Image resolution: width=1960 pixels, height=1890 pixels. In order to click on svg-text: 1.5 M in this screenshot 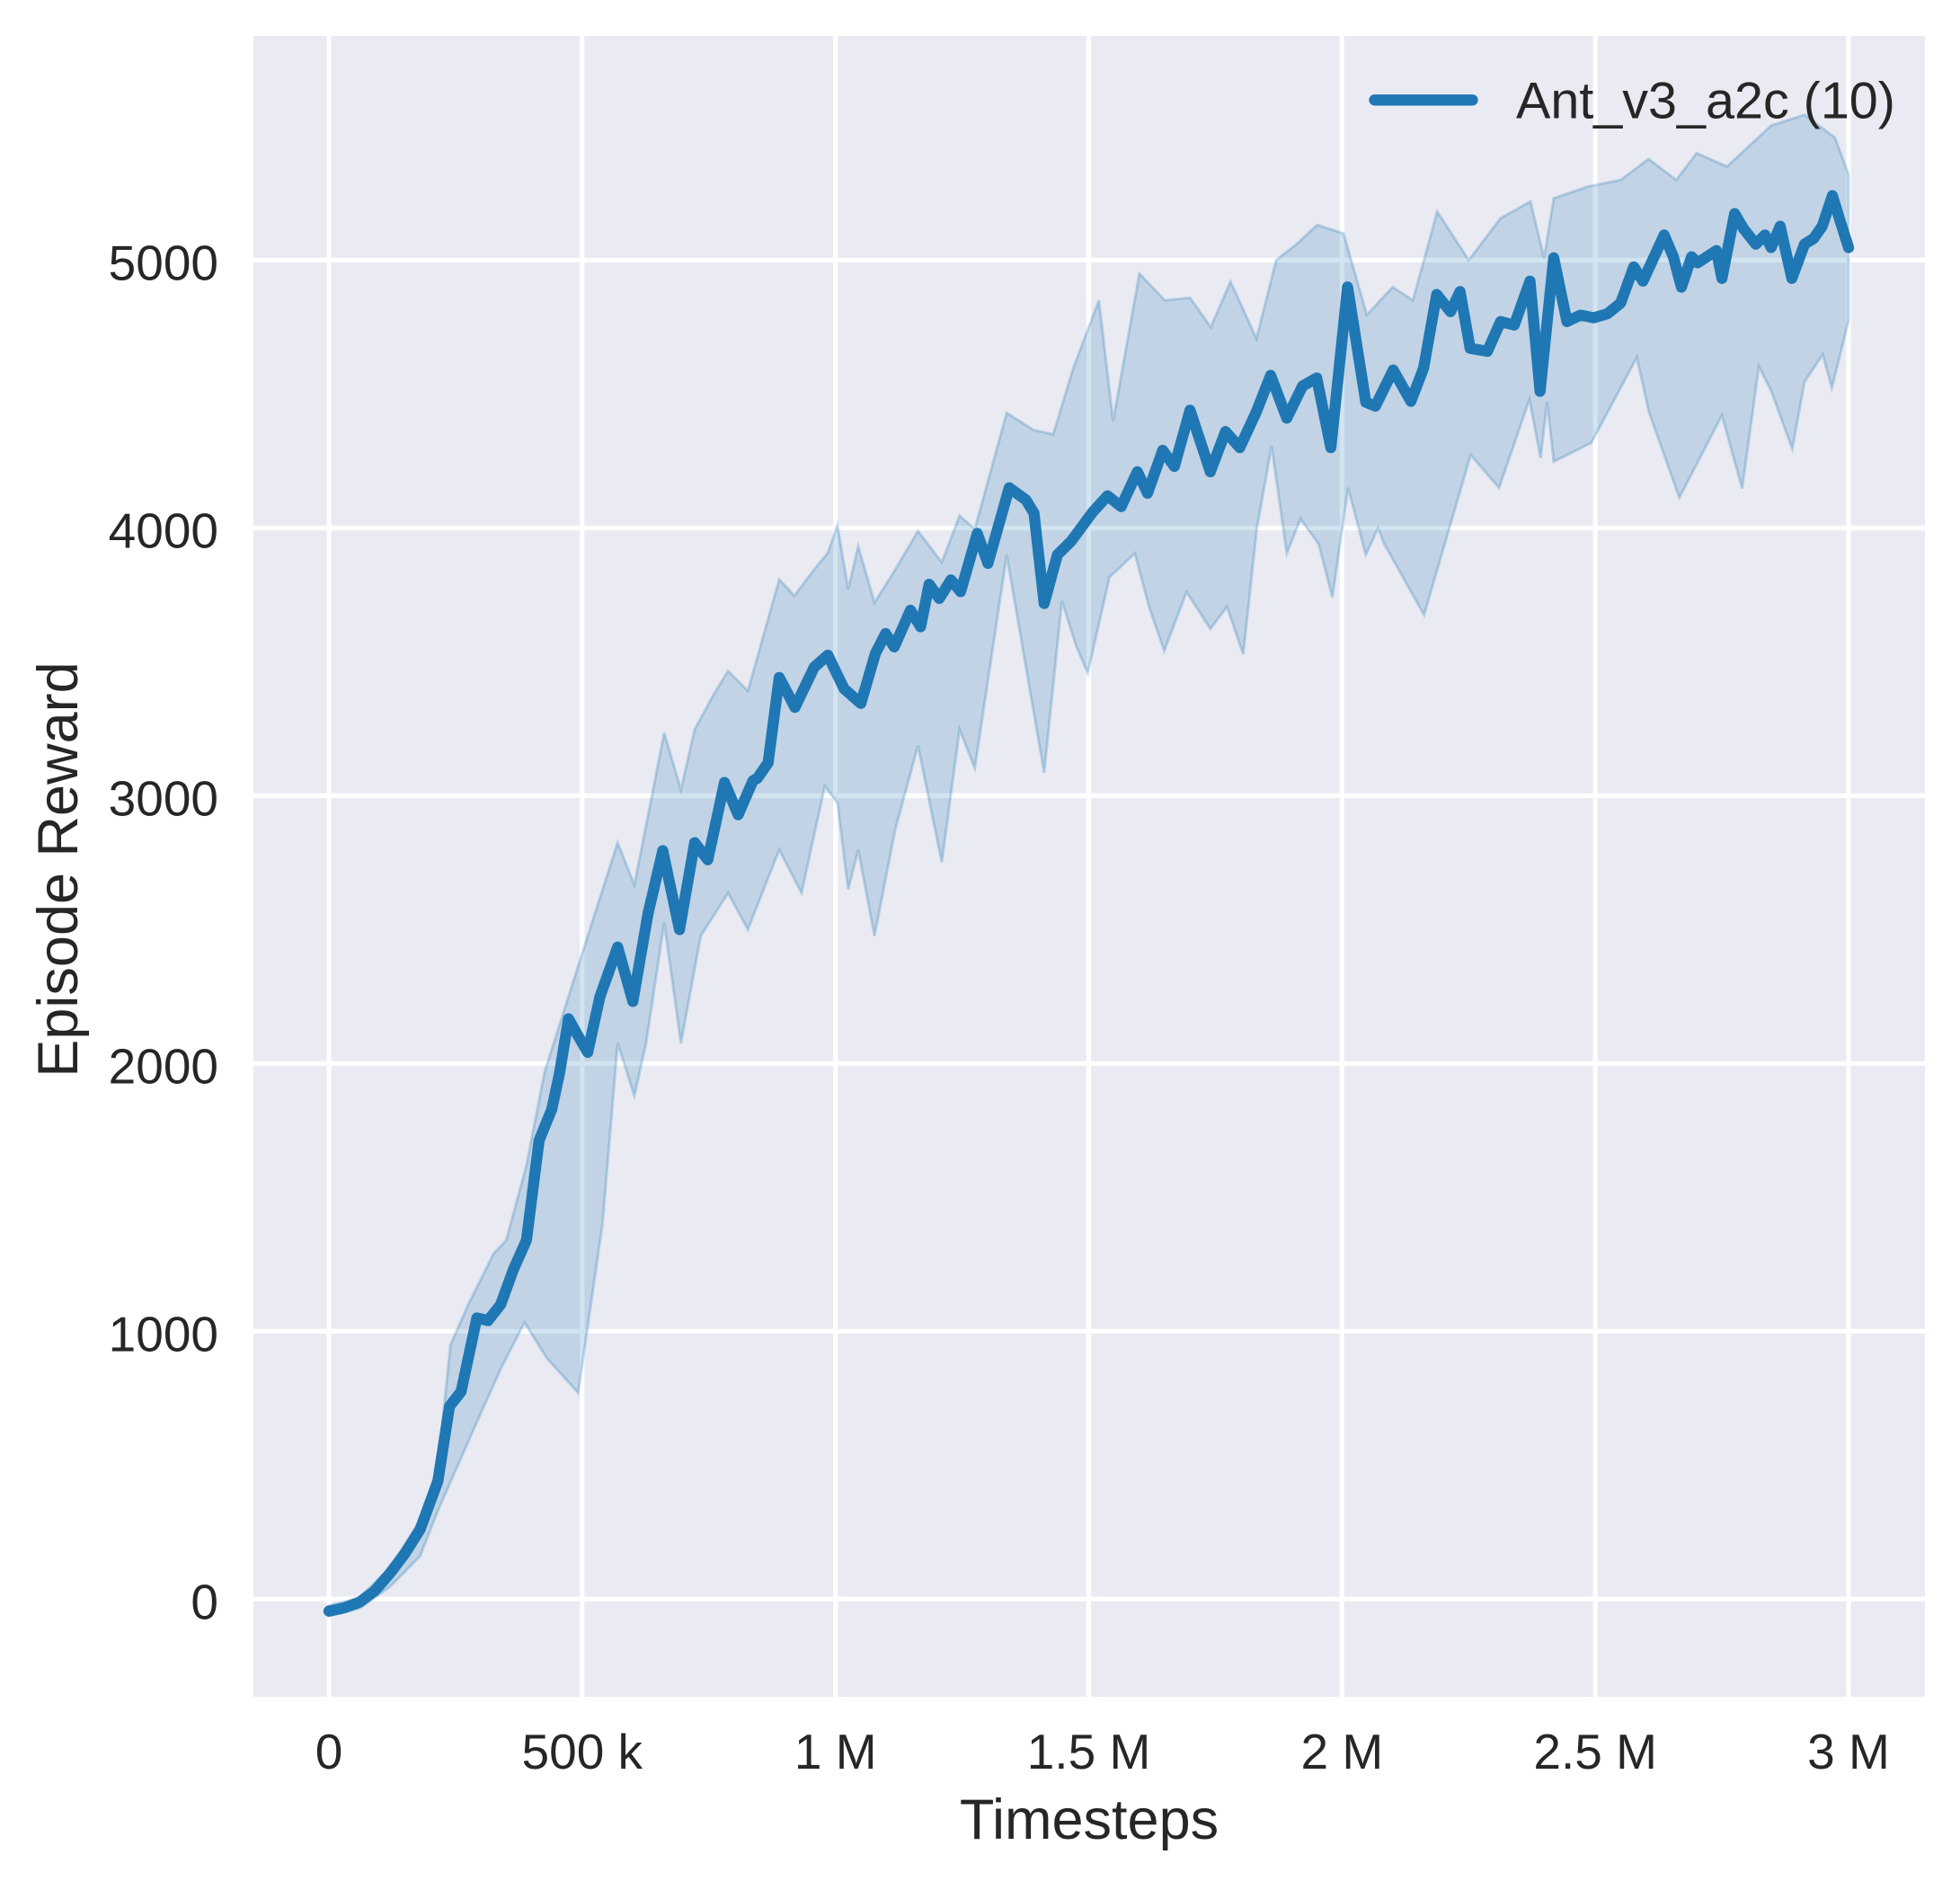, I will do `click(1089, 1751)`.